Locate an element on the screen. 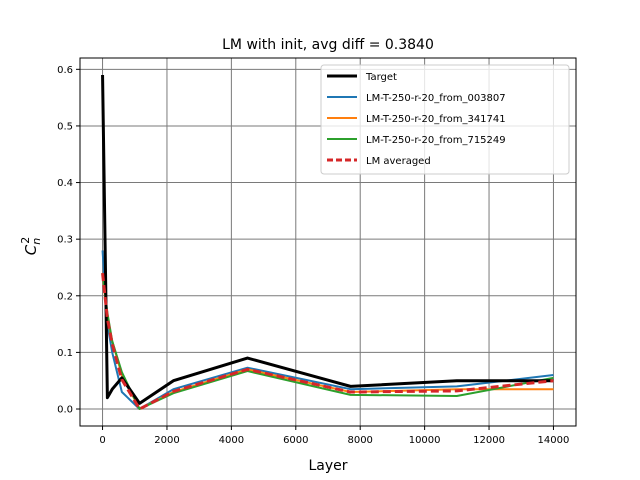  y-tick-label: 0.4 is located at coordinates (65, 183).